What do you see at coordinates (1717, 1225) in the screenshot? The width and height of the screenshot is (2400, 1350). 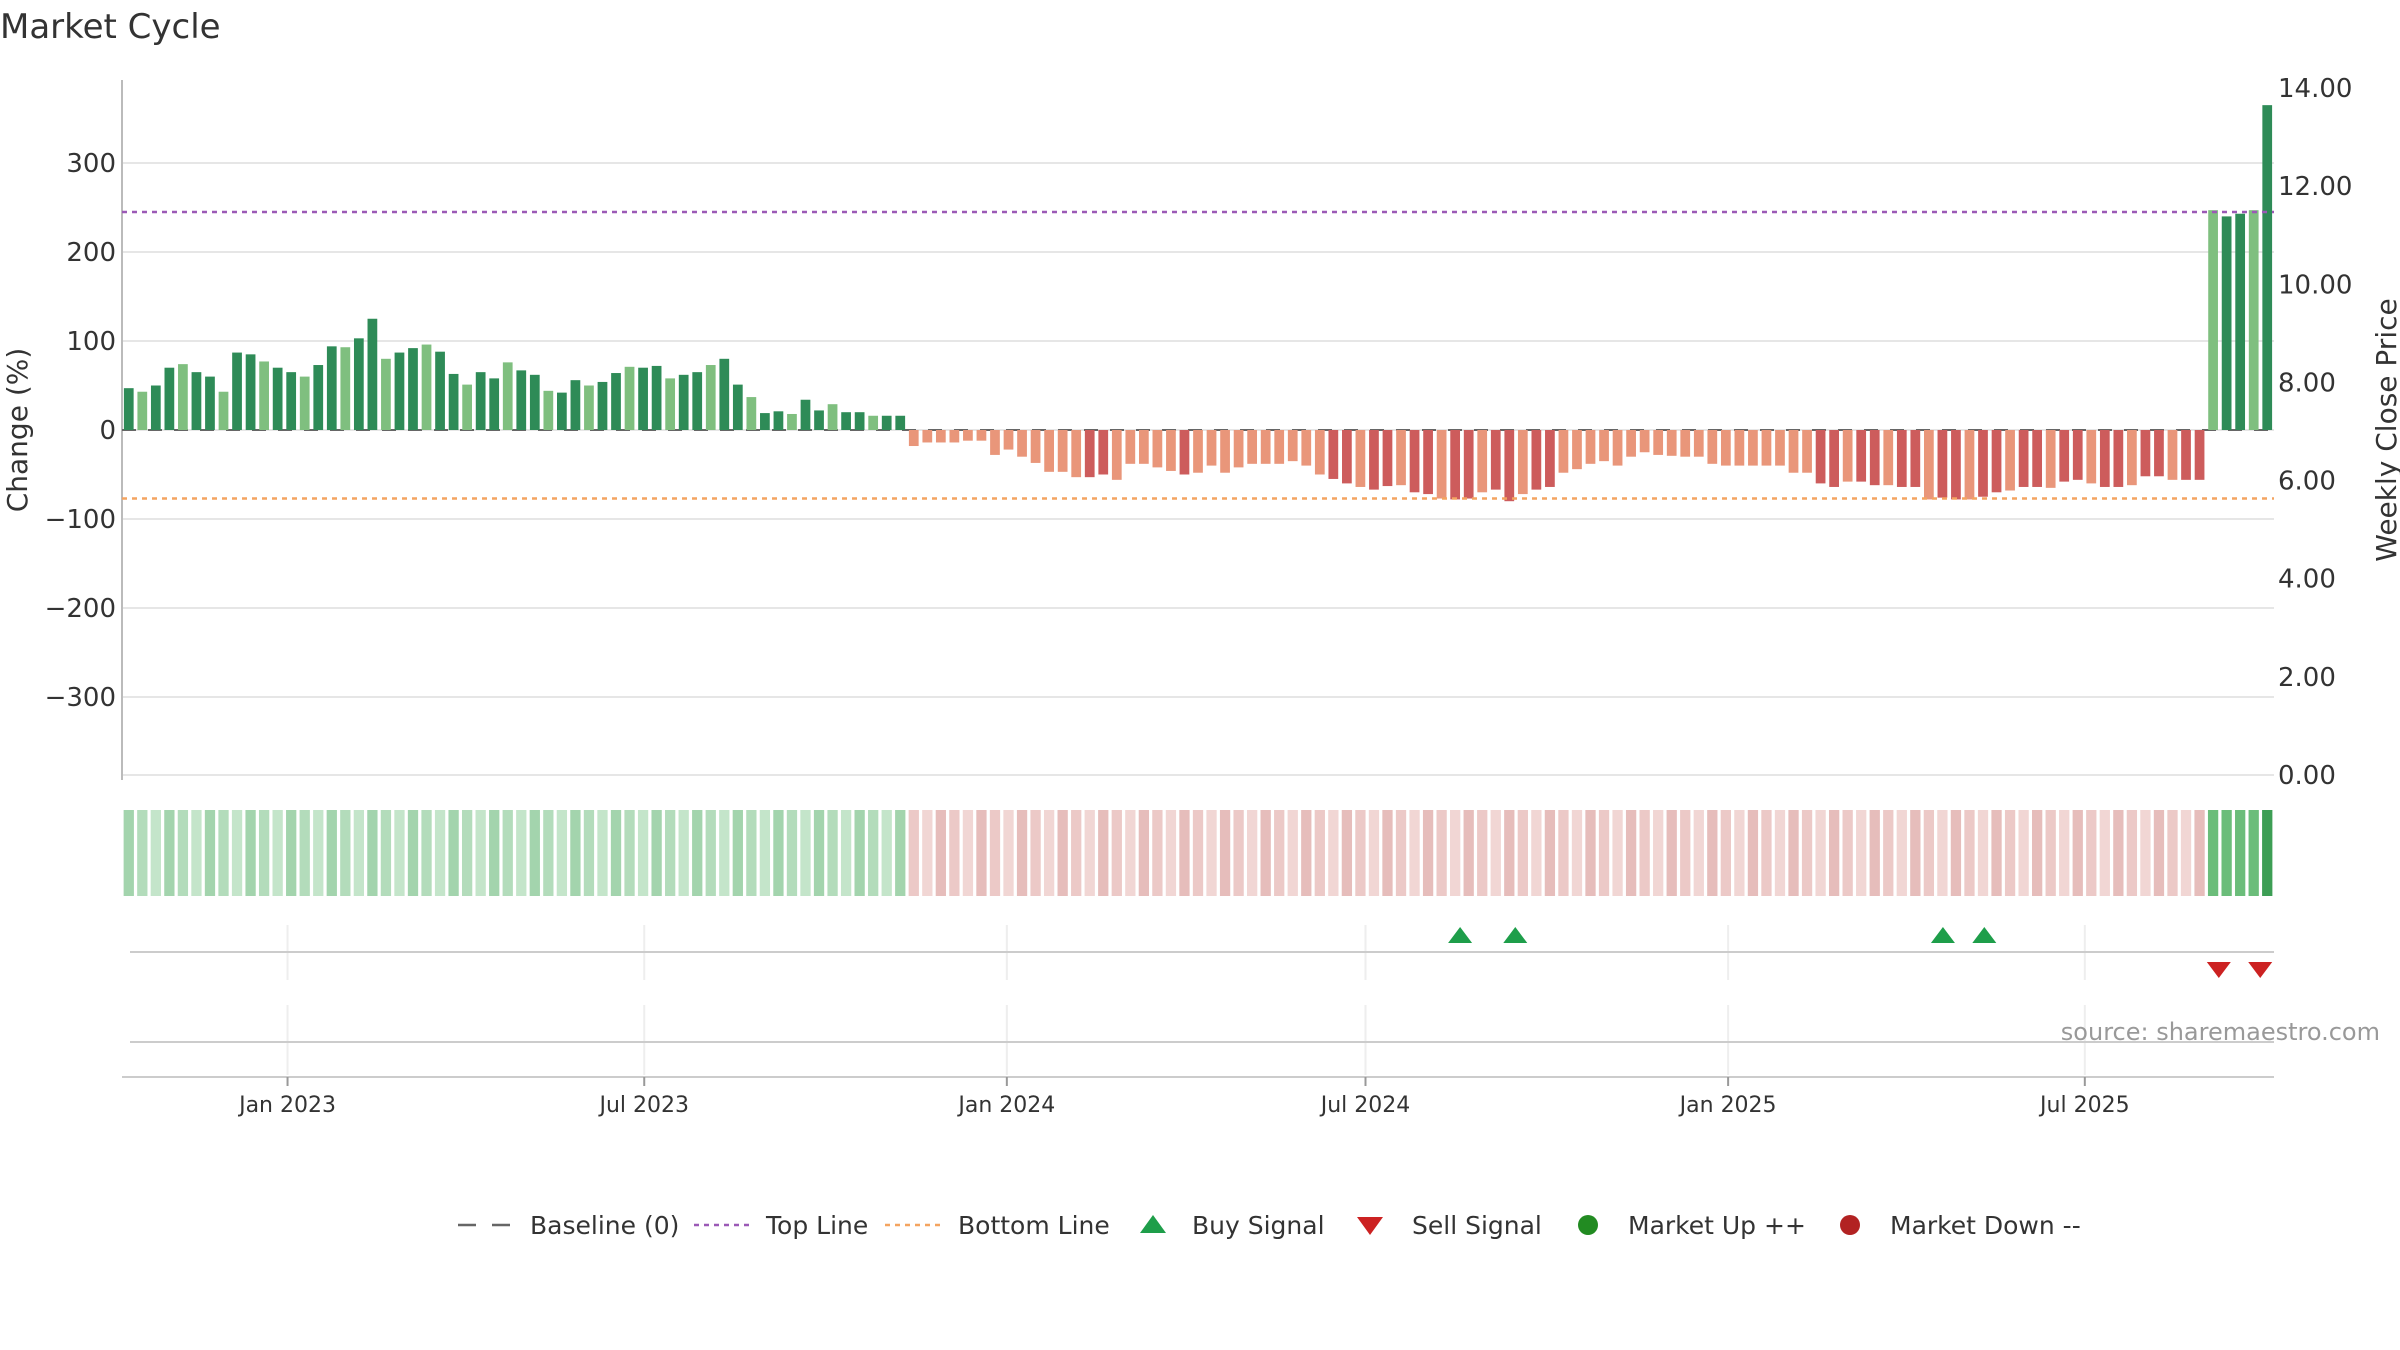 I see `legend-label: Market Up ++` at bounding box center [1717, 1225].